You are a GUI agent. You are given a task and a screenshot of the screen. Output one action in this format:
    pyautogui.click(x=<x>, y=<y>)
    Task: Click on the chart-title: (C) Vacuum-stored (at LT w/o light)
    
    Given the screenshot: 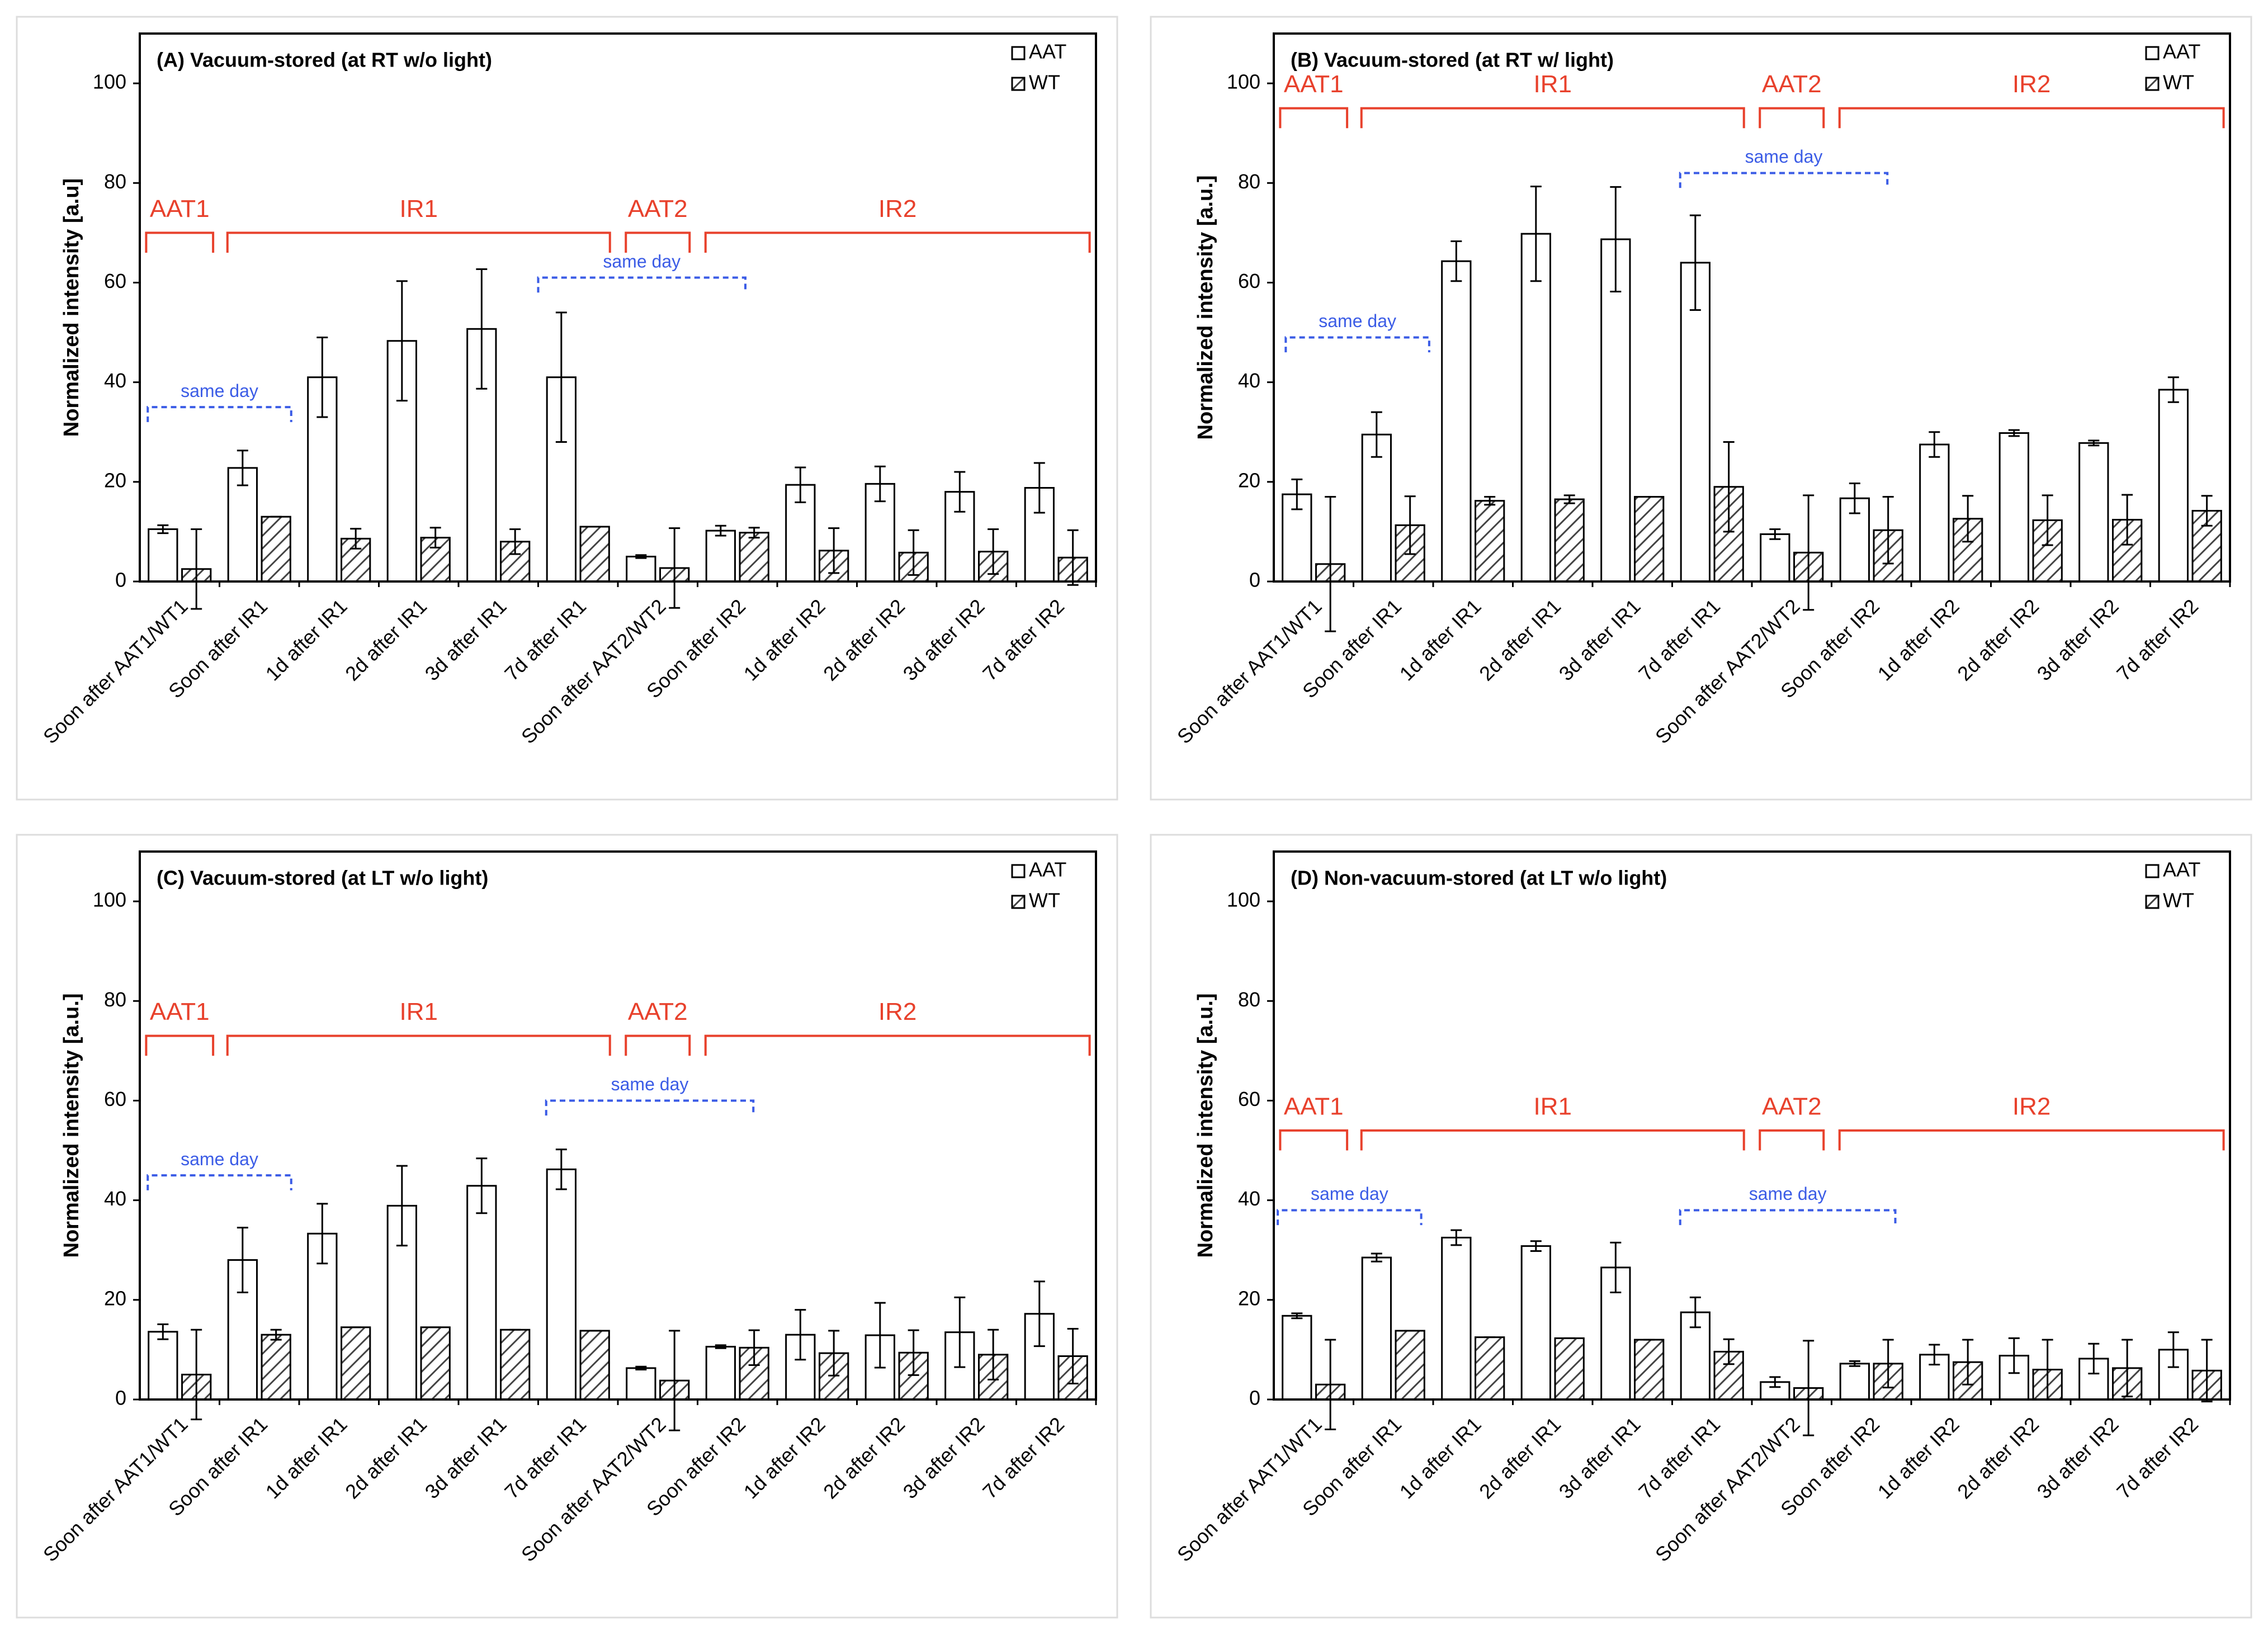 What is the action you would take?
    pyautogui.click(x=322, y=878)
    